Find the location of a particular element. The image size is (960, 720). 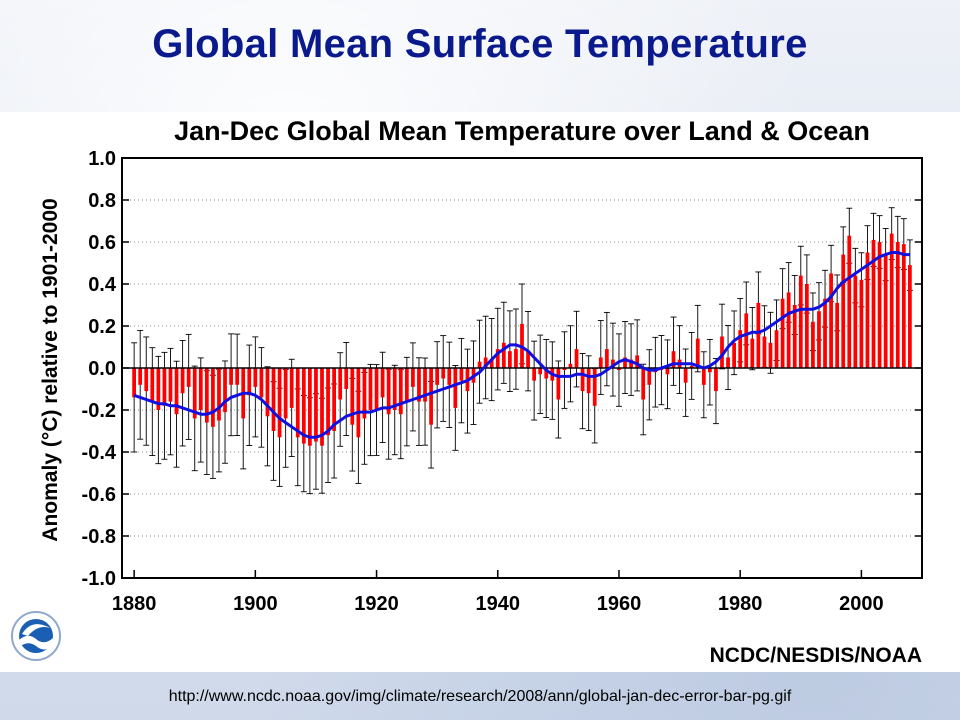

y-tick-label: -0.4 is located at coordinates (99, 453).